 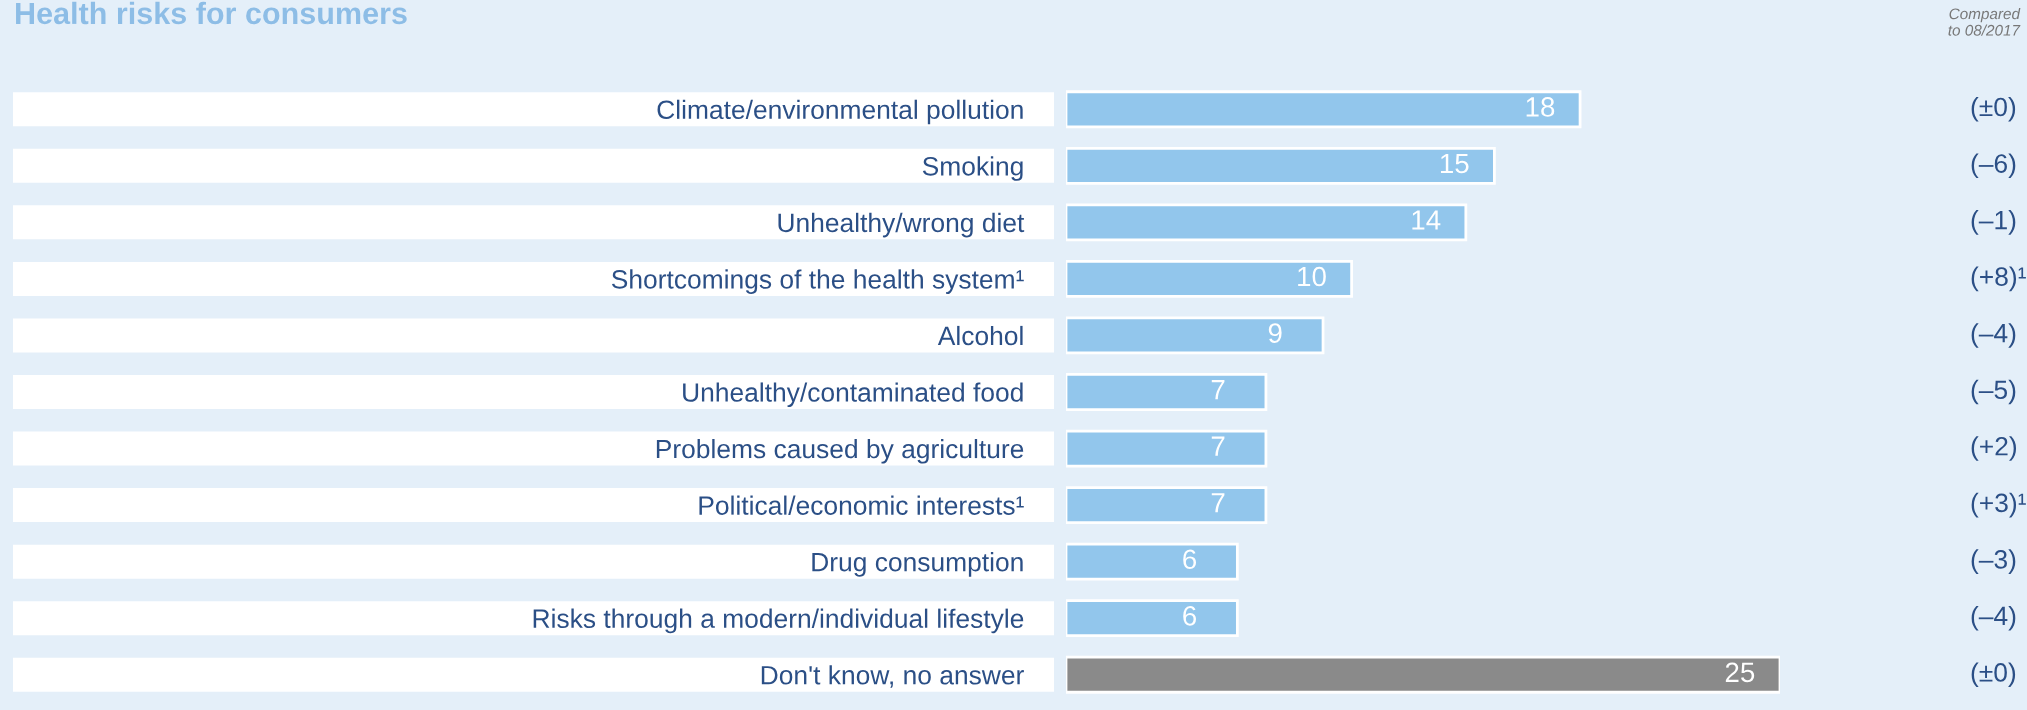 What do you see at coordinates (1540, 107) in the screenshot?
I see `data-label: 18` at bounding box center [1540, 107].